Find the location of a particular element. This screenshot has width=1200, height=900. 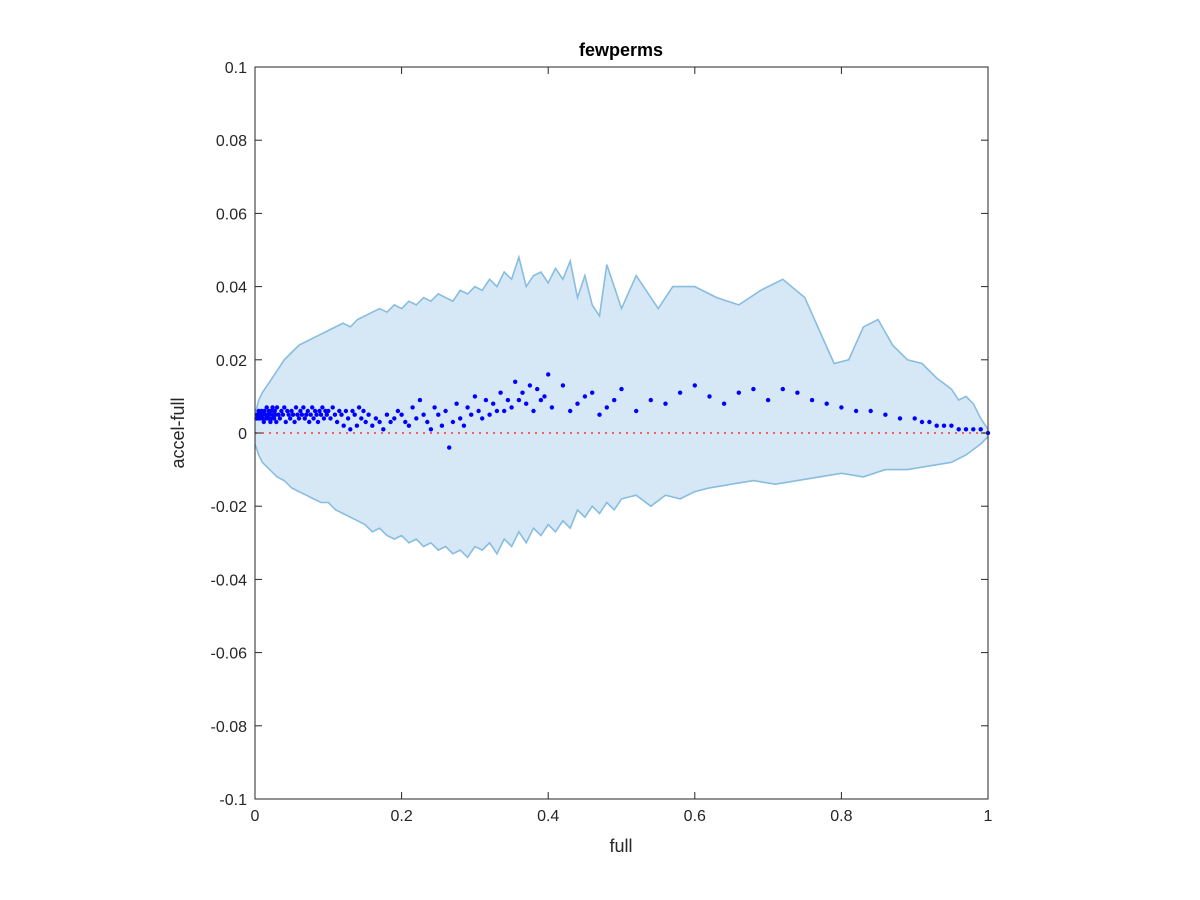

y-tick-label: -0.04 is located at coordinates (229, 580).